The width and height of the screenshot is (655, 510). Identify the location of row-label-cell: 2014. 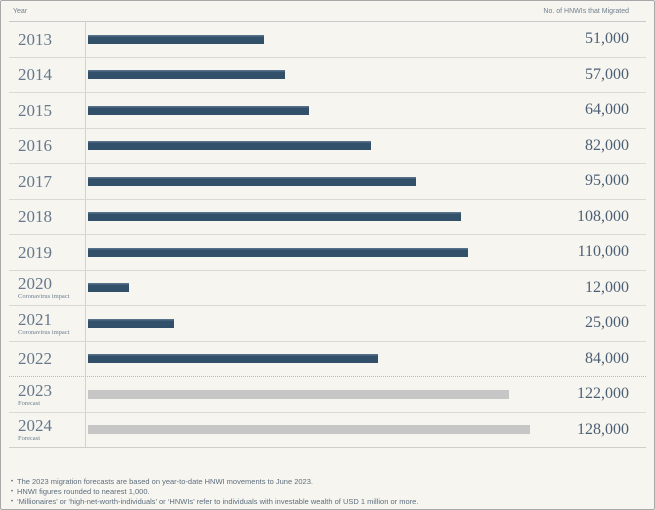
(47, 74).